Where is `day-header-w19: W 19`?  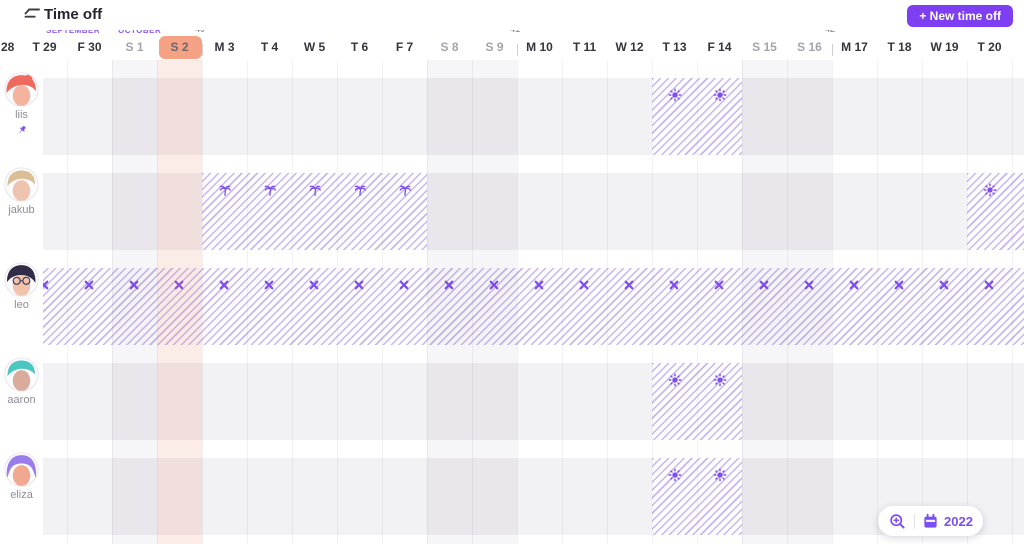
day-header-w19: W 19 is located at coordinates (944, 47).